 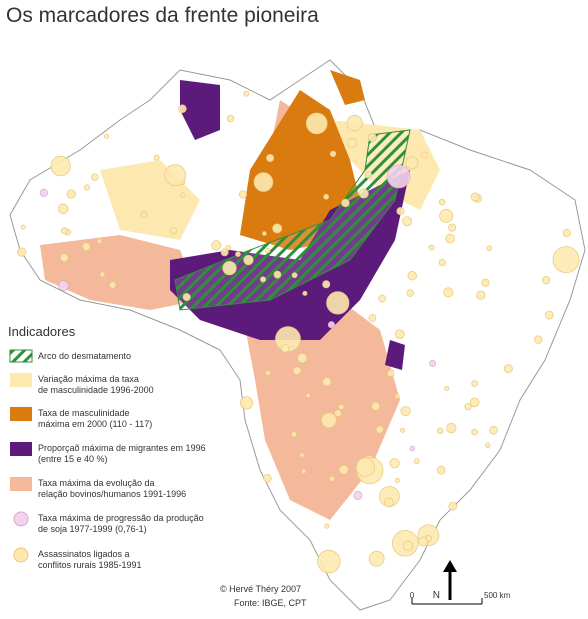 What do you see at coordinates (121, 518) in the screenshot?
I see `legend-label: Taxa máxima de progressão da produção` at bounding box center [121, 518].